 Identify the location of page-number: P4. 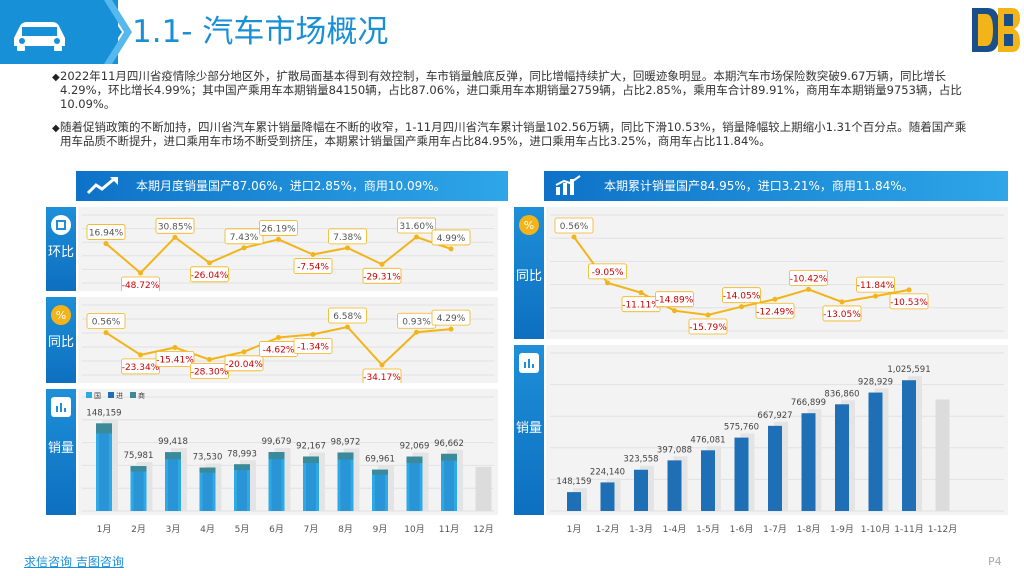
(995, 561).